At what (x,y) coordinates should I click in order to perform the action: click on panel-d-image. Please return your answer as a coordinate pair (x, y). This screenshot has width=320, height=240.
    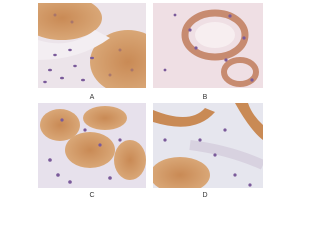
    Looking at the image, I should click on (208, 145).